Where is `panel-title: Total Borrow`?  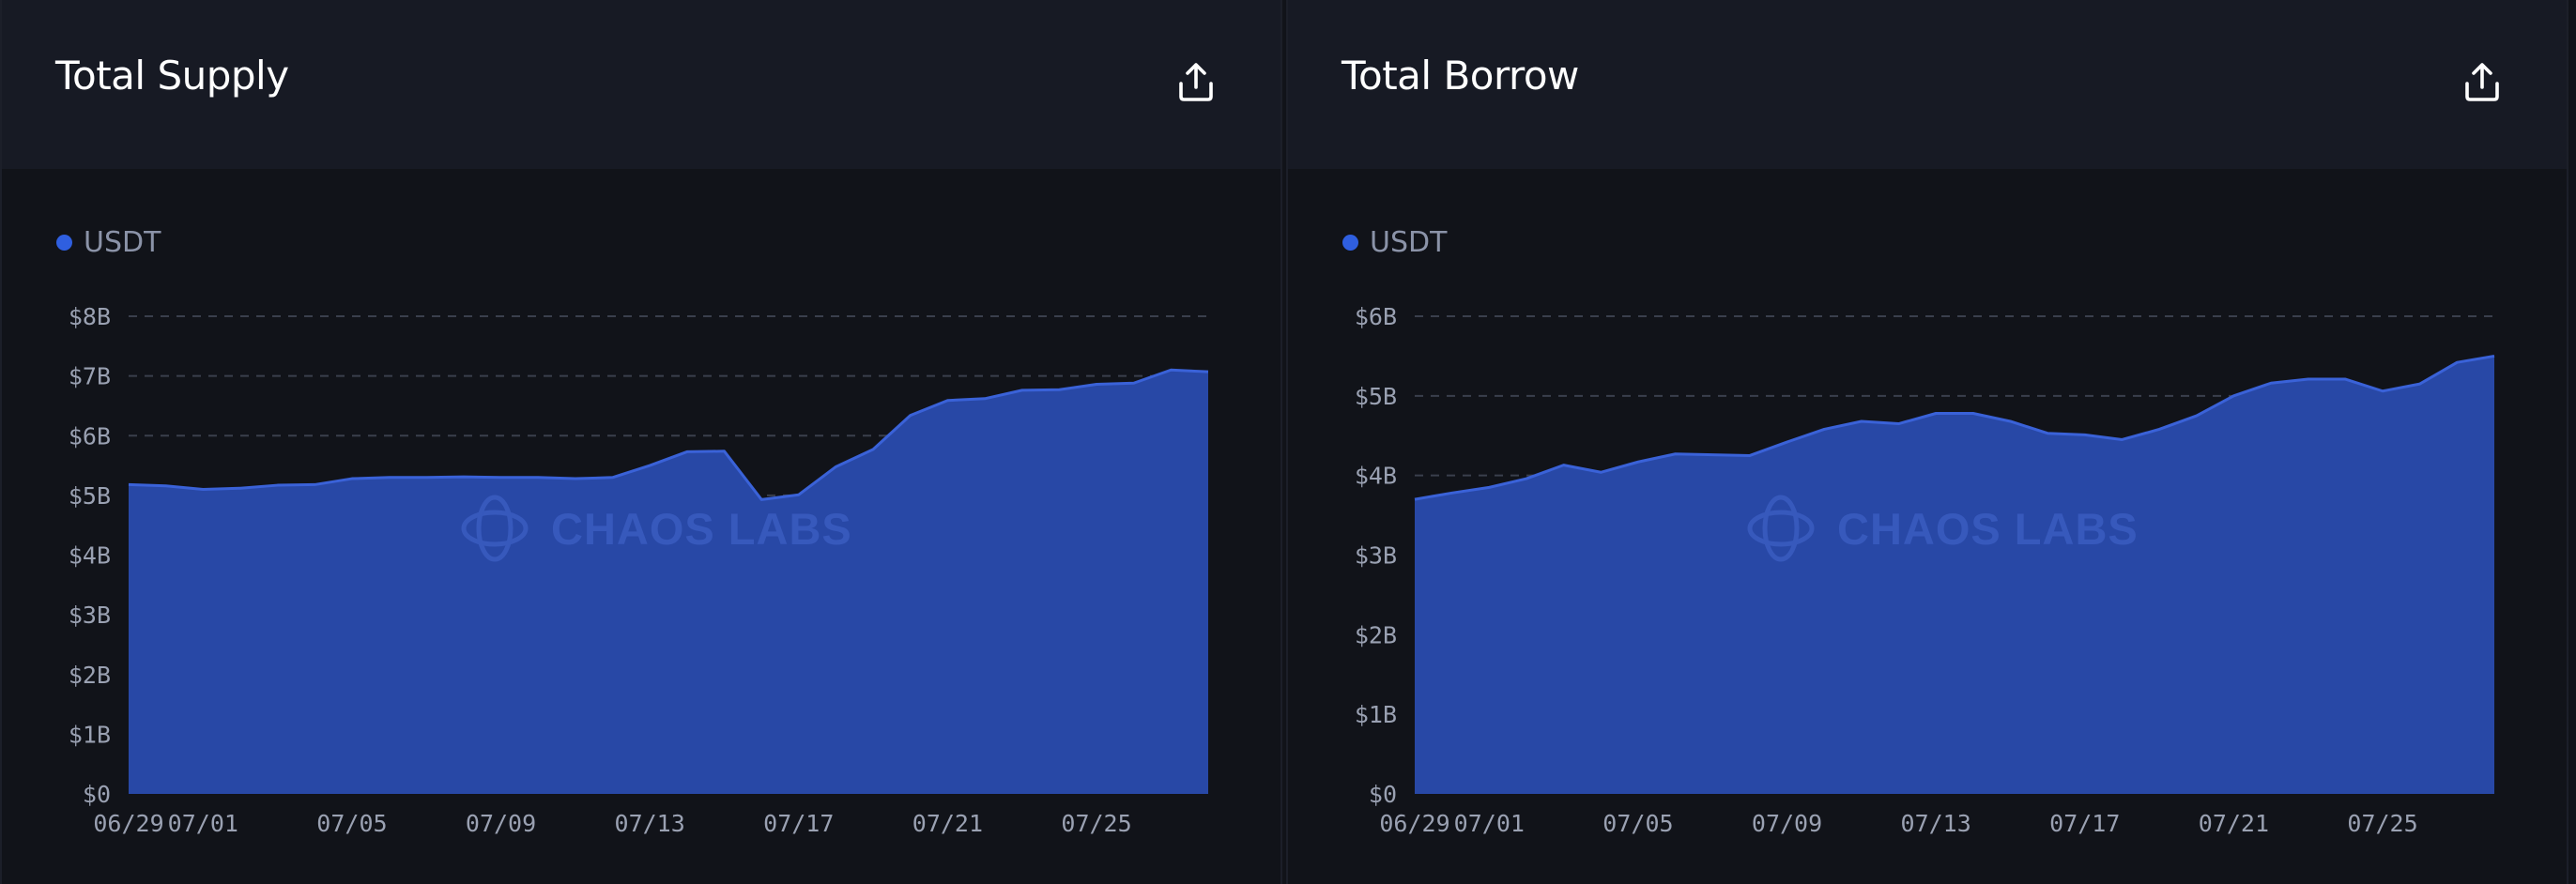
panel-title: Total Borrow is located at coordinates (1460, 76).